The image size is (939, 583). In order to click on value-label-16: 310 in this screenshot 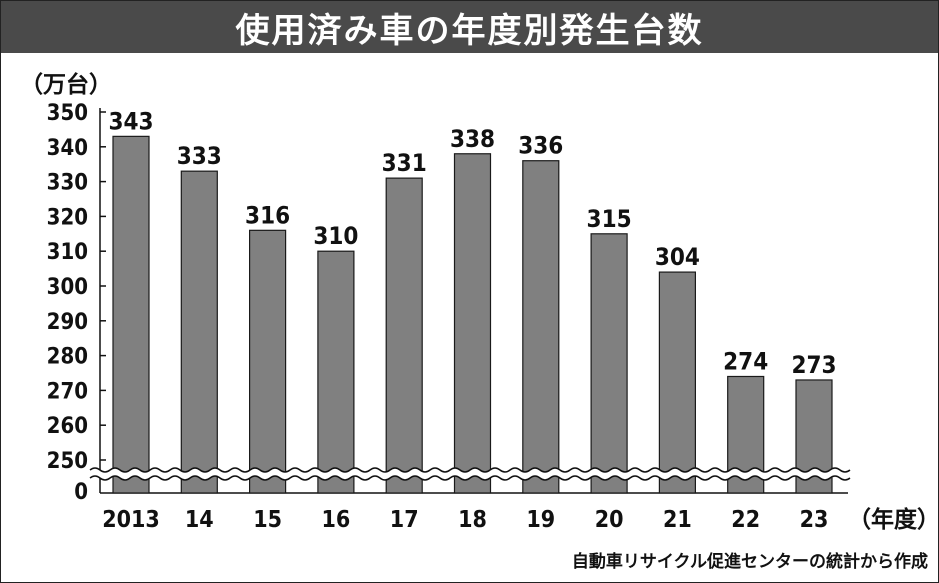, I will do `click(335, 236)`.